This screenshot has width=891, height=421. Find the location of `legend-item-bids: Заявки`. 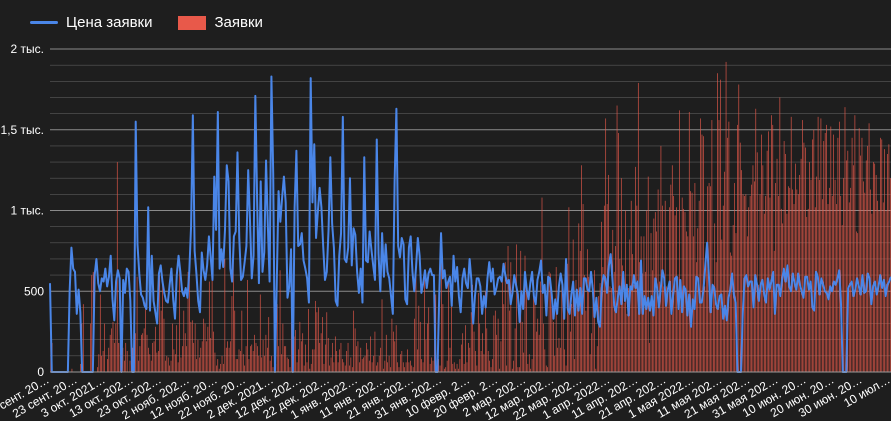

legend-item-bids: Заявки is located at coordinates (220, 22).